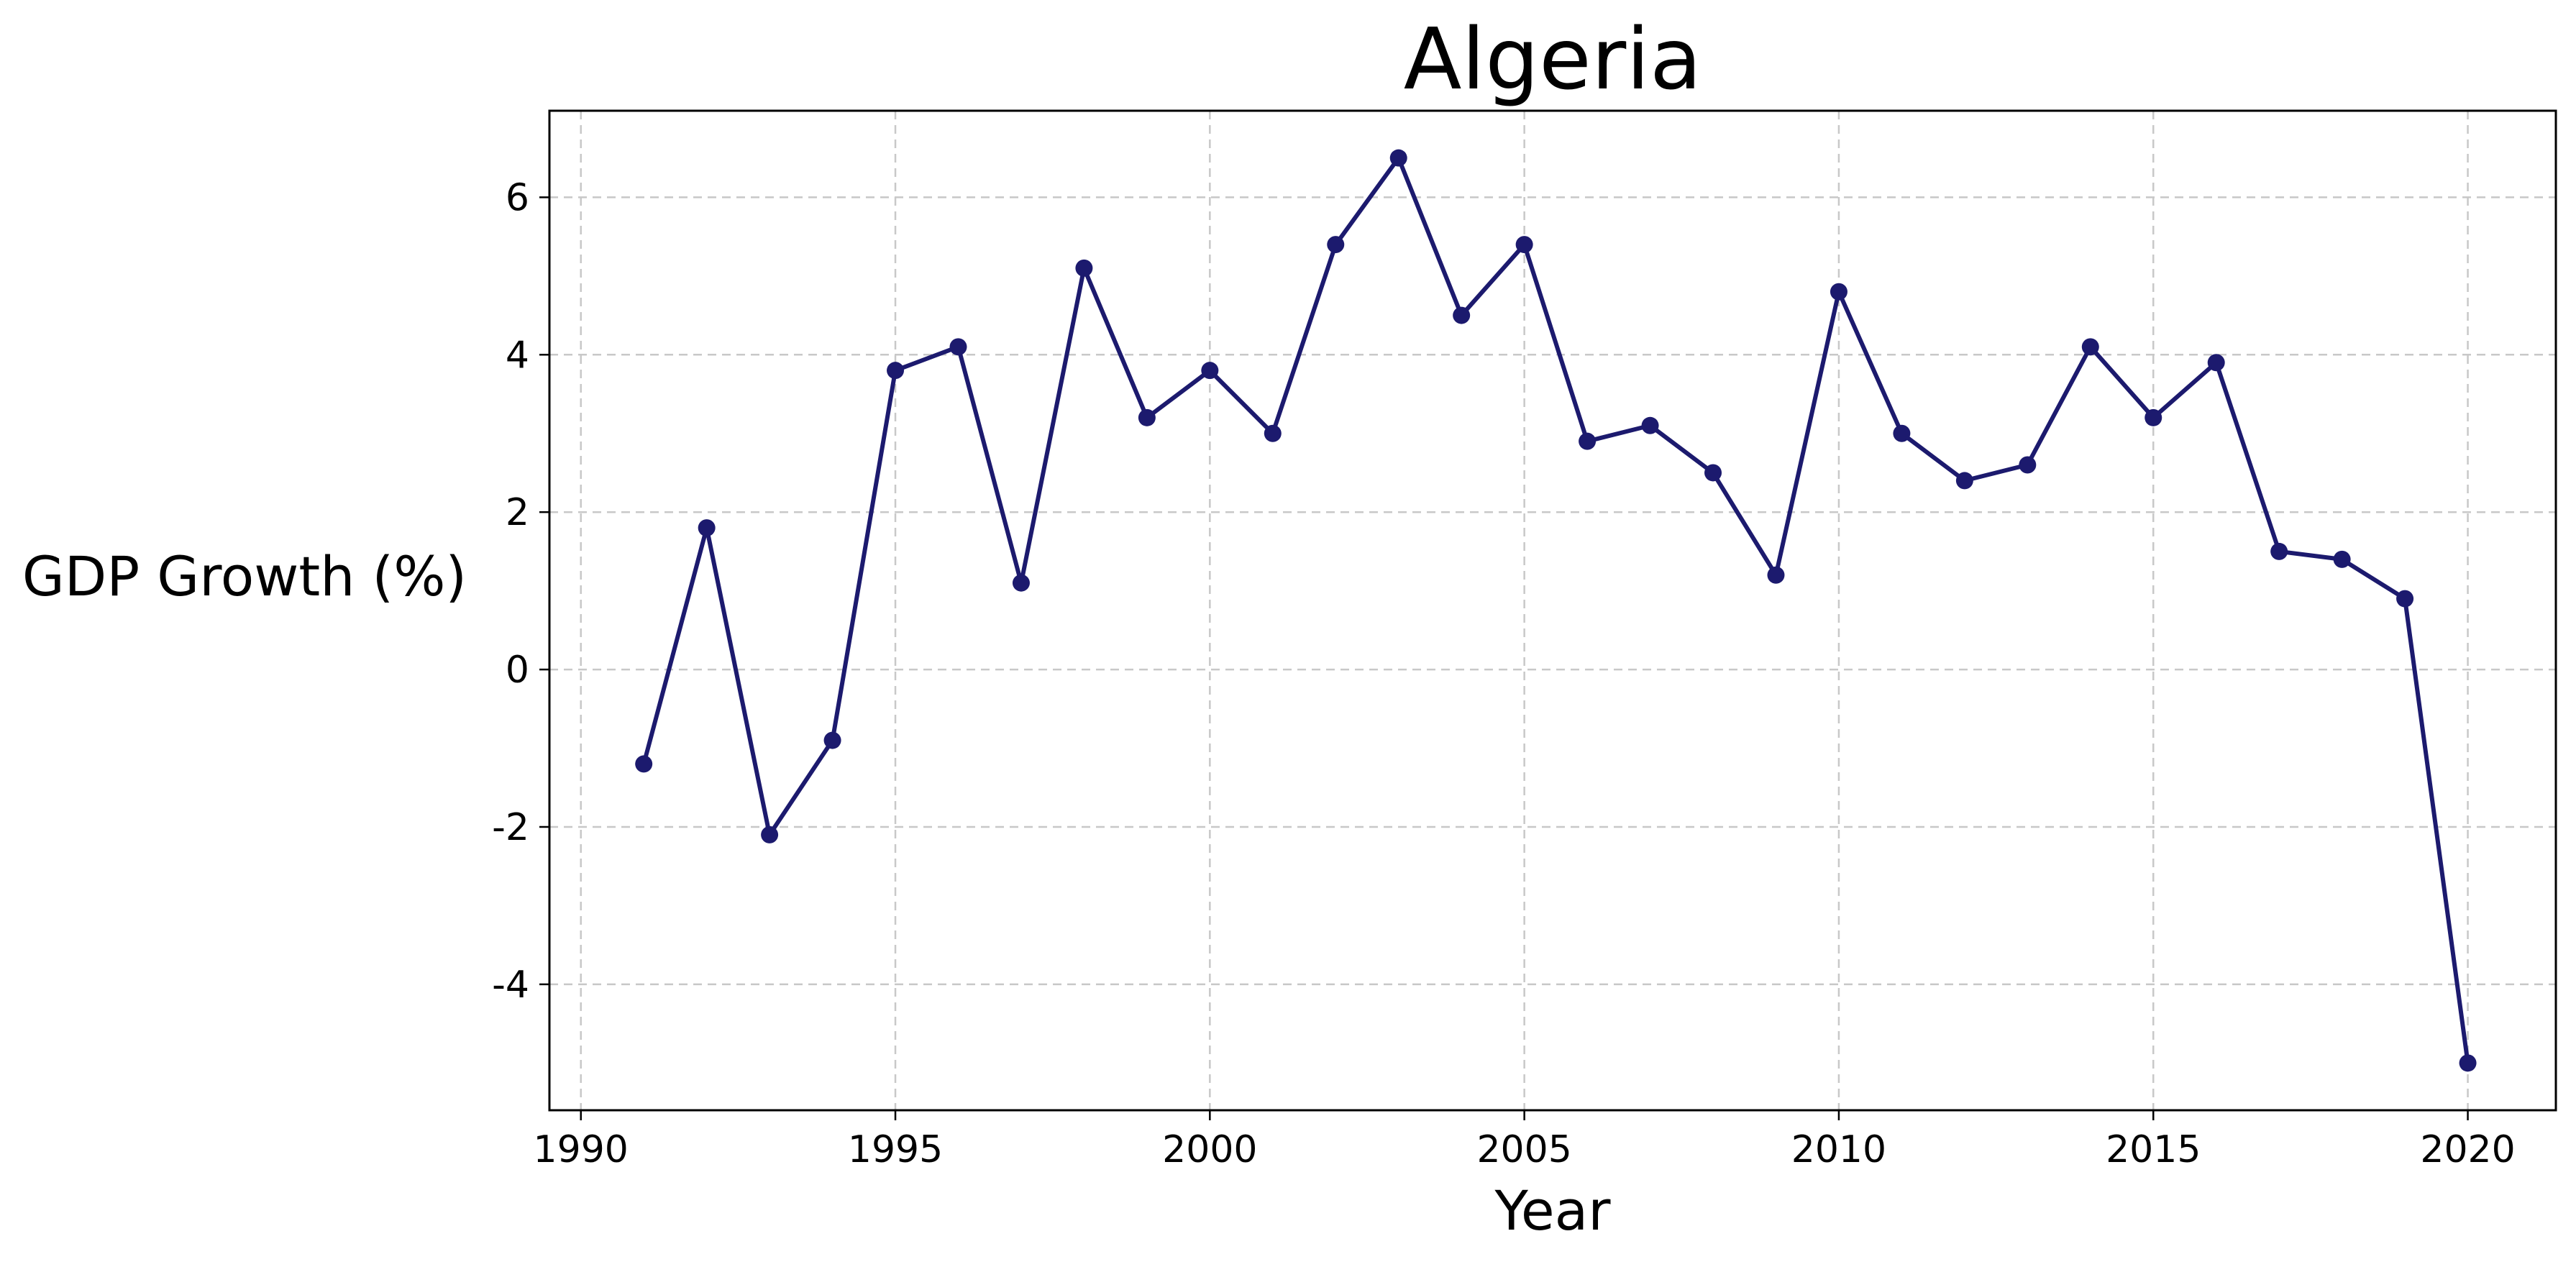 This screenshot has width=2576, height=1267. What do you see at coordinates (244, 576) in the screenshot?
I see `y-axis-label: GDP Growth (%)` at bounding box center [244, 576].